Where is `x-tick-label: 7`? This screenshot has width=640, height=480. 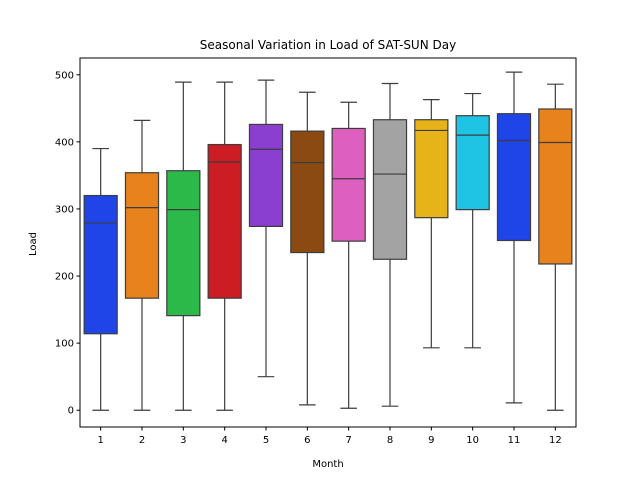
x-tick-label: 7 is located at coordinates (348, 440).